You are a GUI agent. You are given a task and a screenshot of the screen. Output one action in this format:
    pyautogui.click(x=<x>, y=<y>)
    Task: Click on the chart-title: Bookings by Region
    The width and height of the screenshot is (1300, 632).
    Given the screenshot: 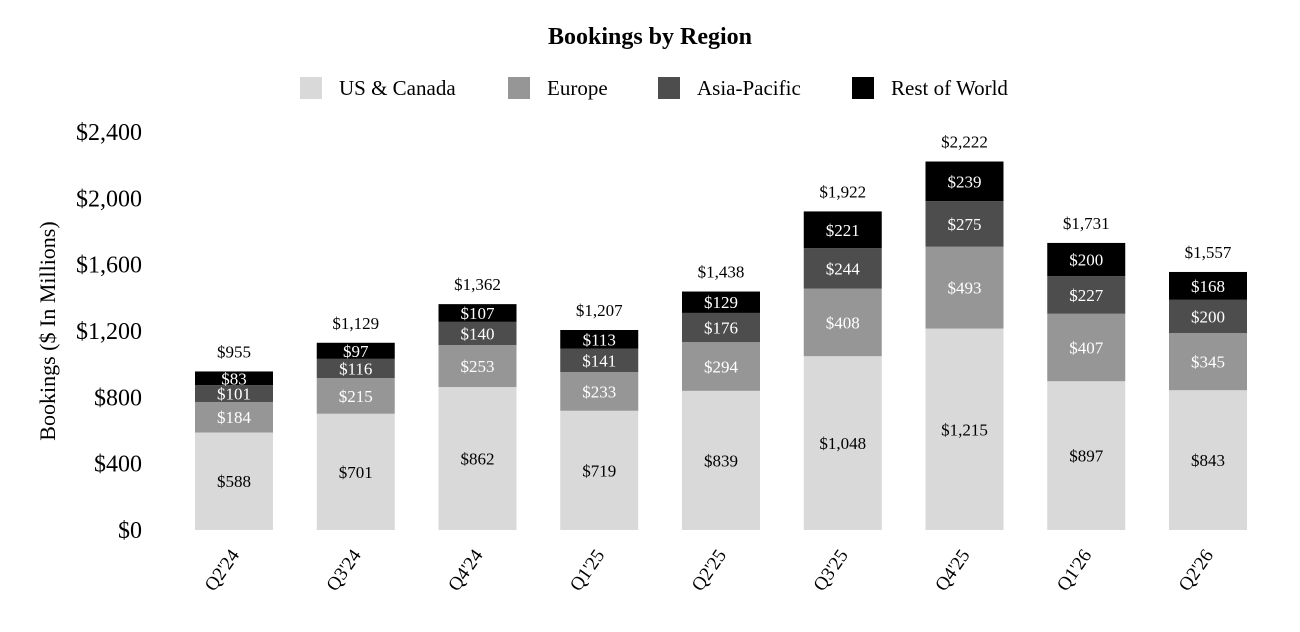 What is the action you would take?
    pyautogui.click(x=650, y=37)
    